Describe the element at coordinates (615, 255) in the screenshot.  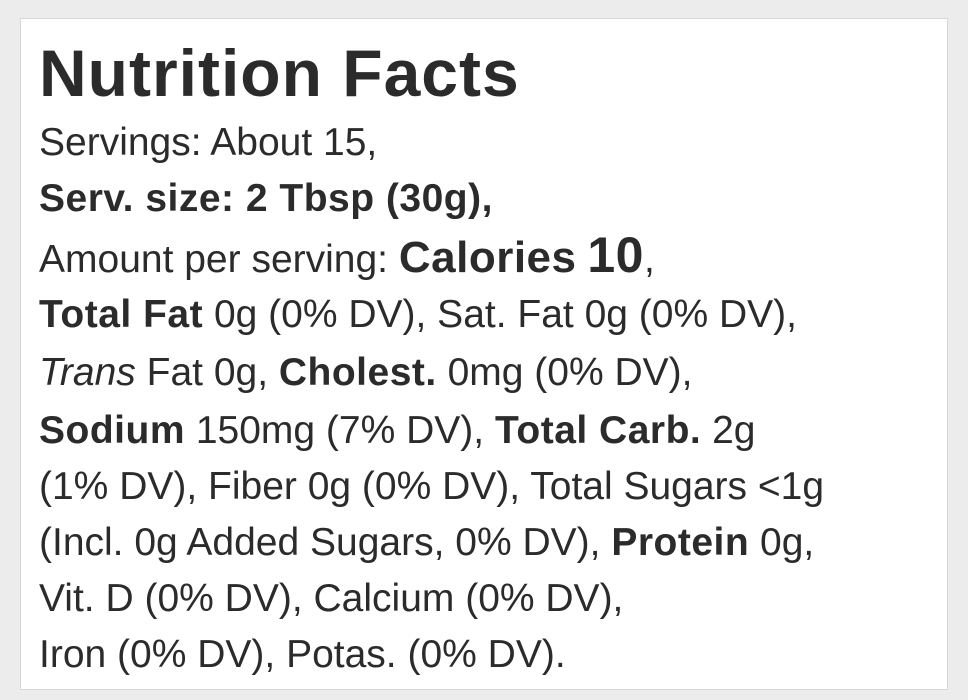
I see `text: 10` at that location.